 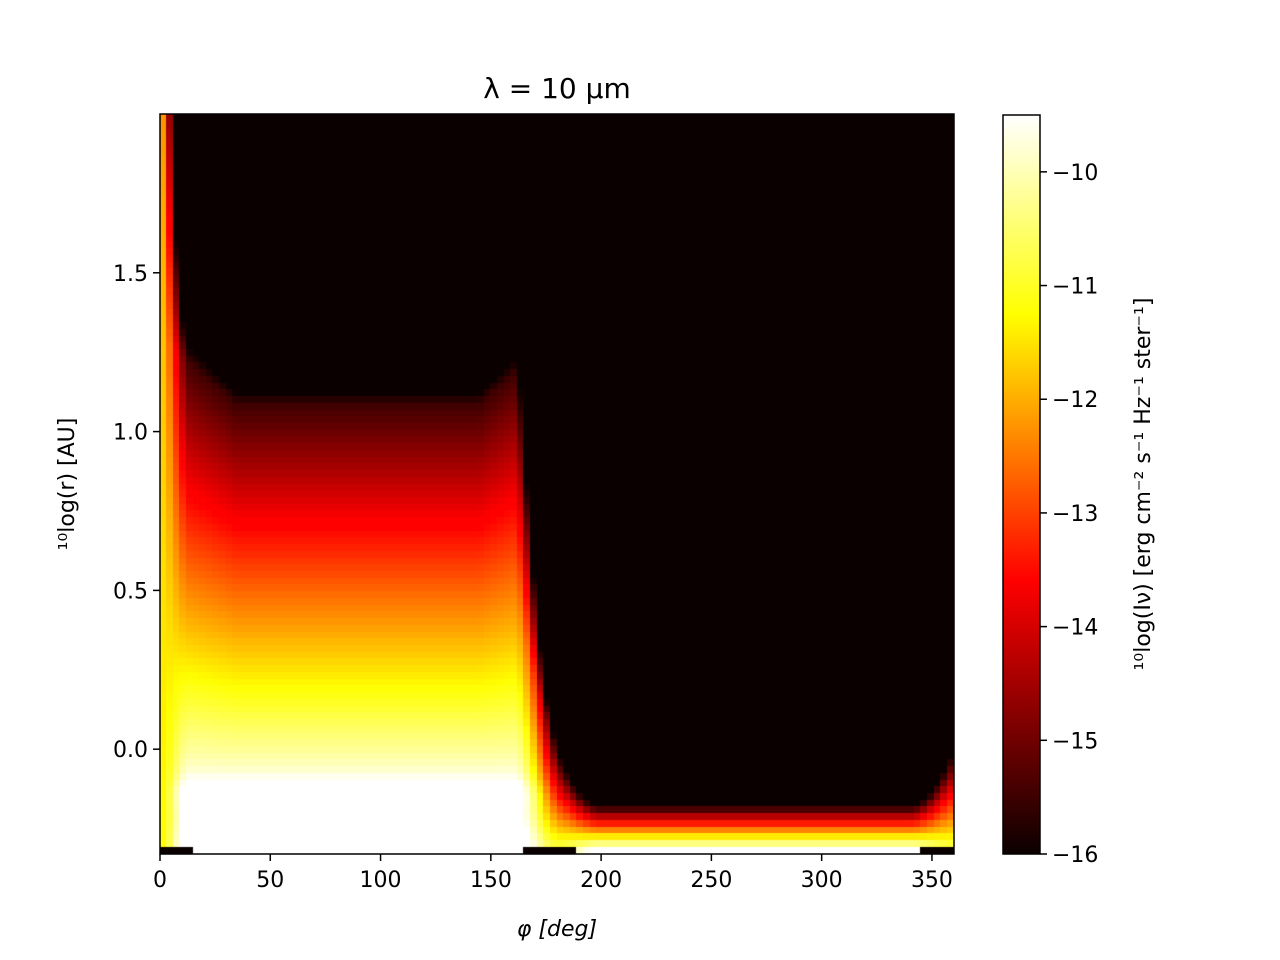 What do you see at coordinates (601, 880) in the screenshot?
I see `x-tick-label: 200` at bounding box center [601, 880].